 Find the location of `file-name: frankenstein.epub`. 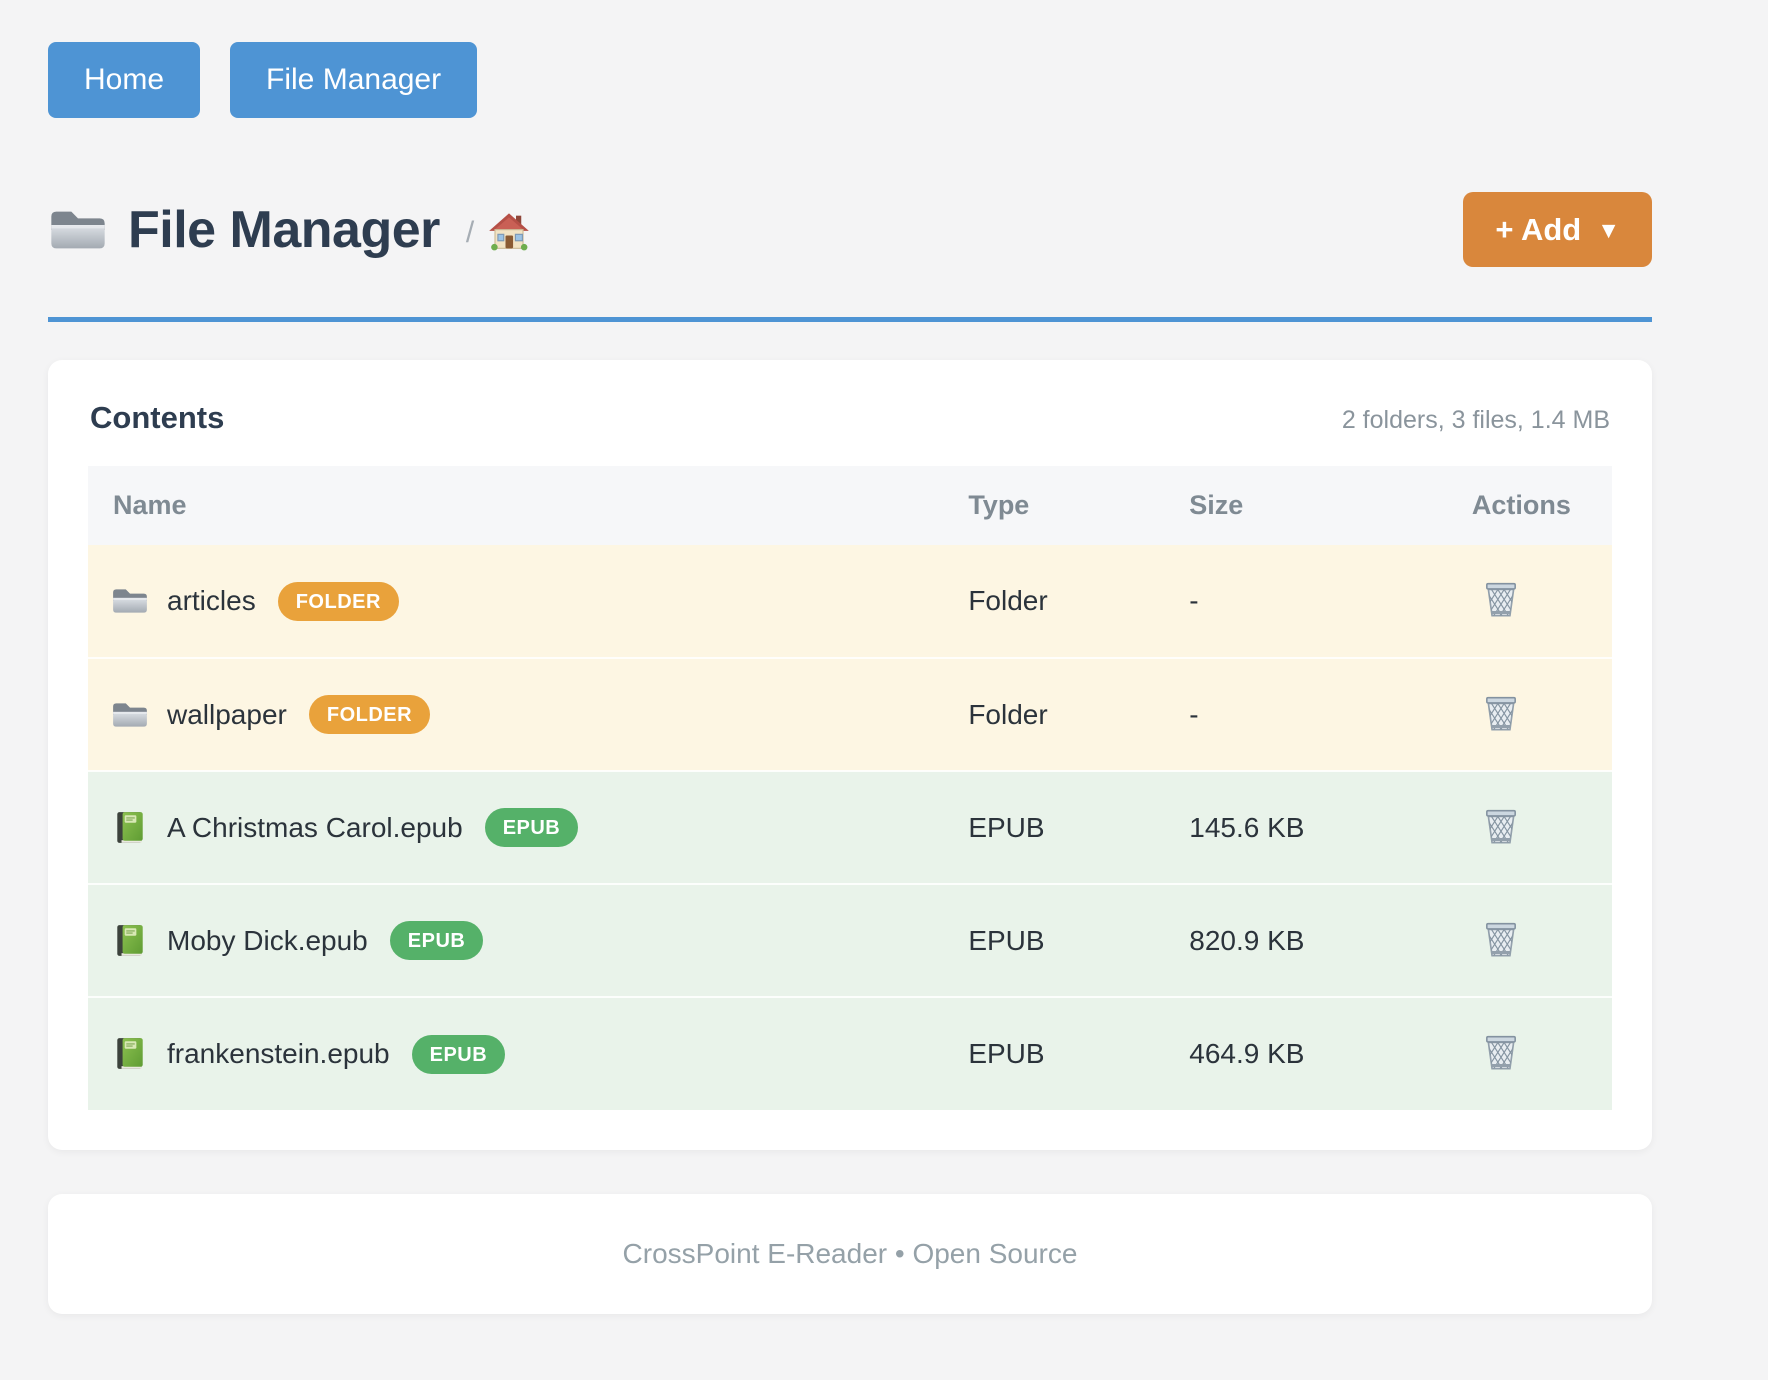

file-name: frankenstein.epub is located at coordinates (278, 1053).